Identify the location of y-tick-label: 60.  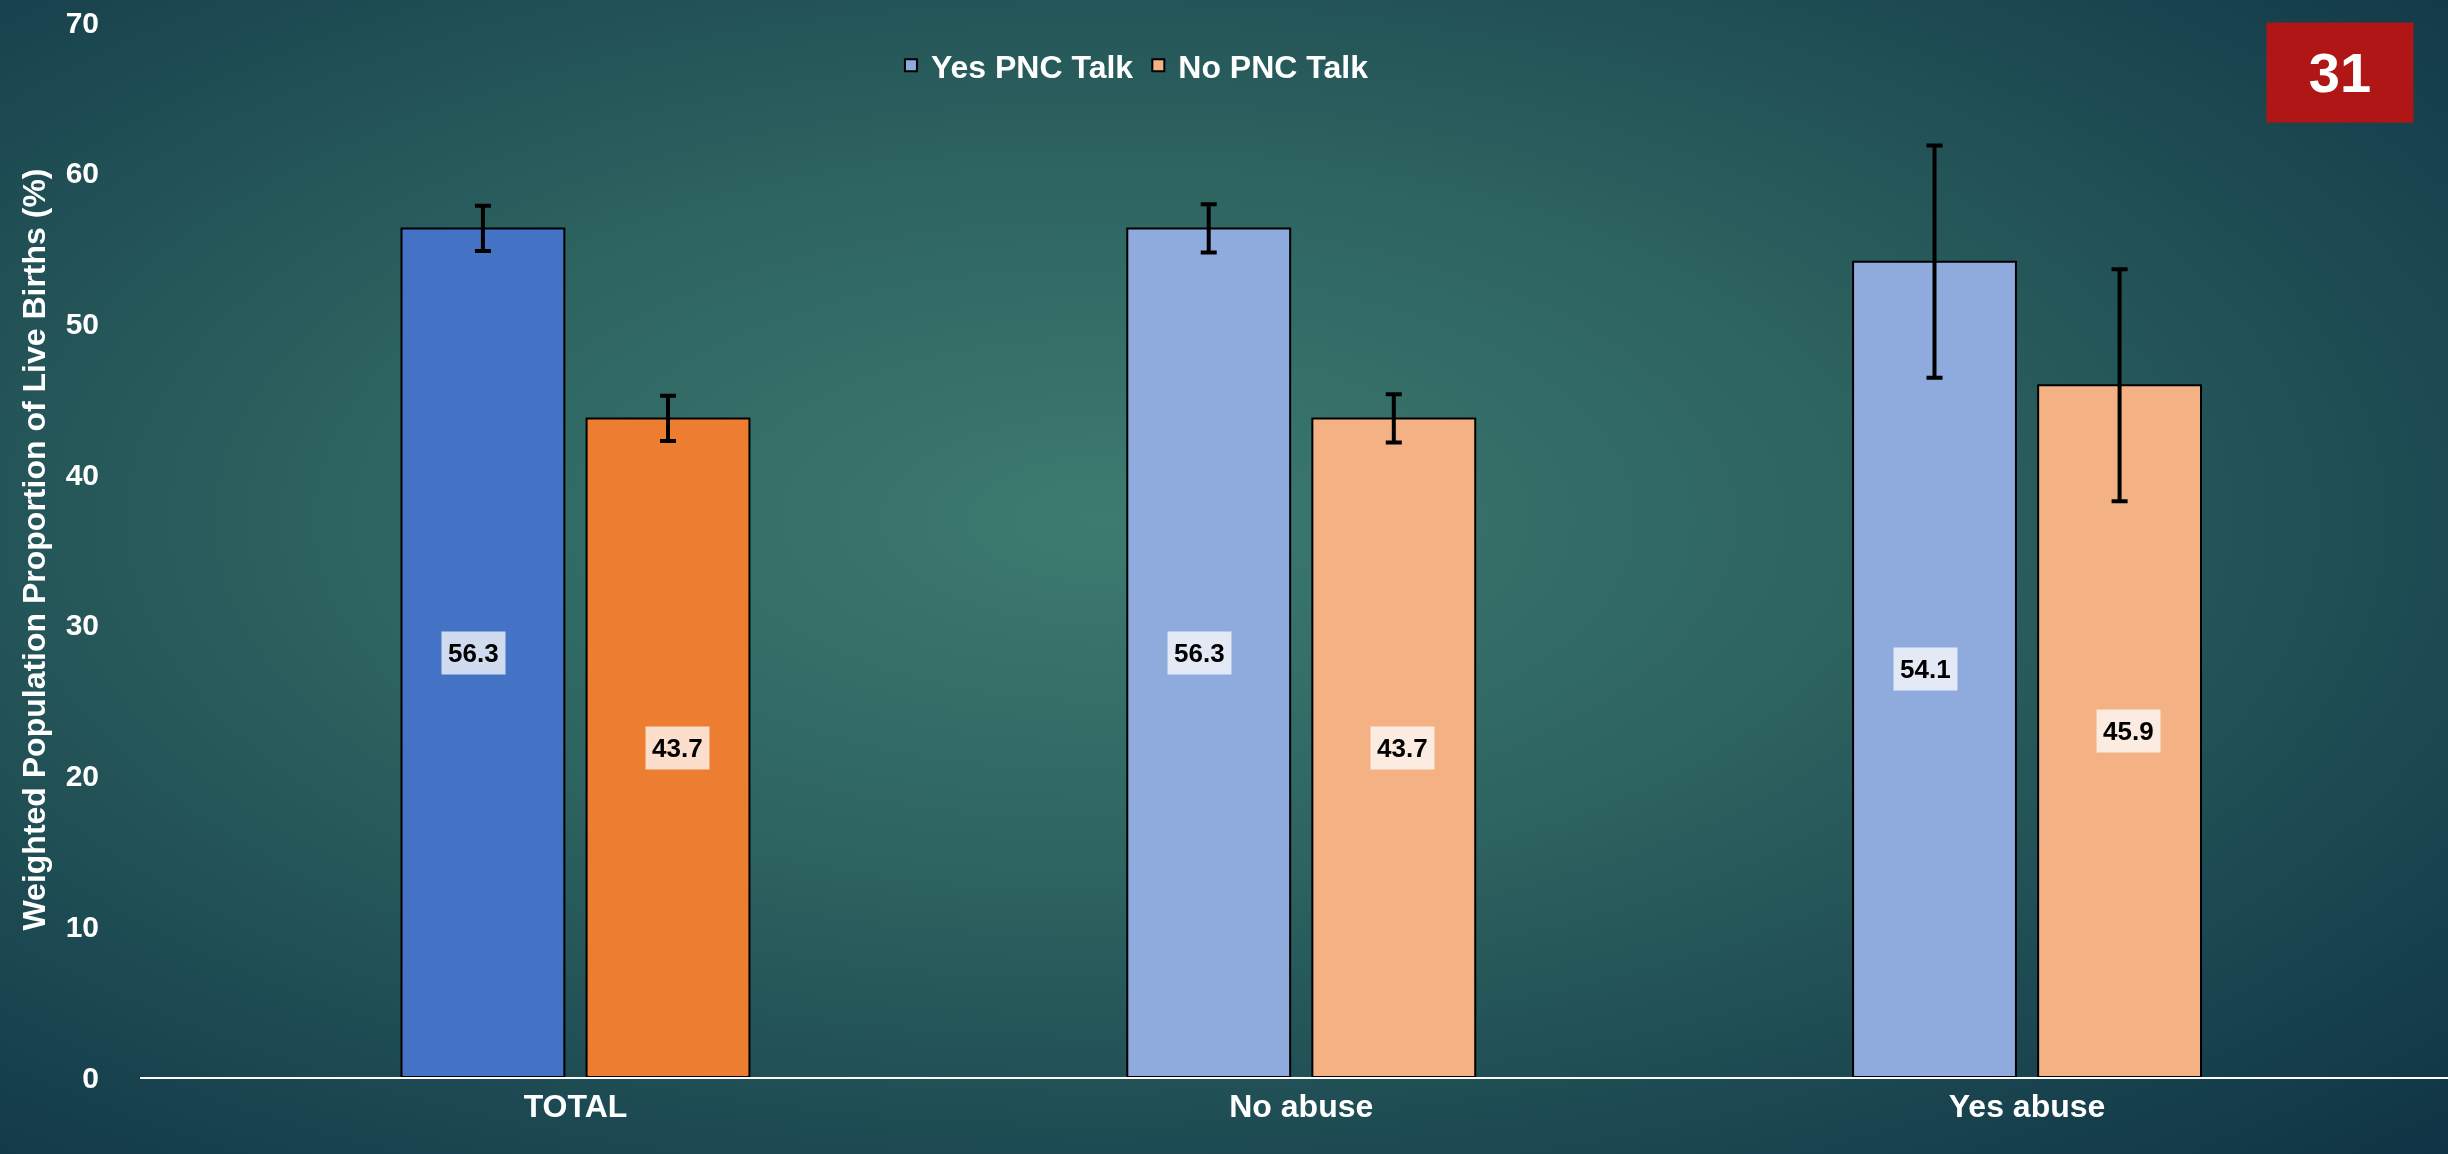
(82, 173).